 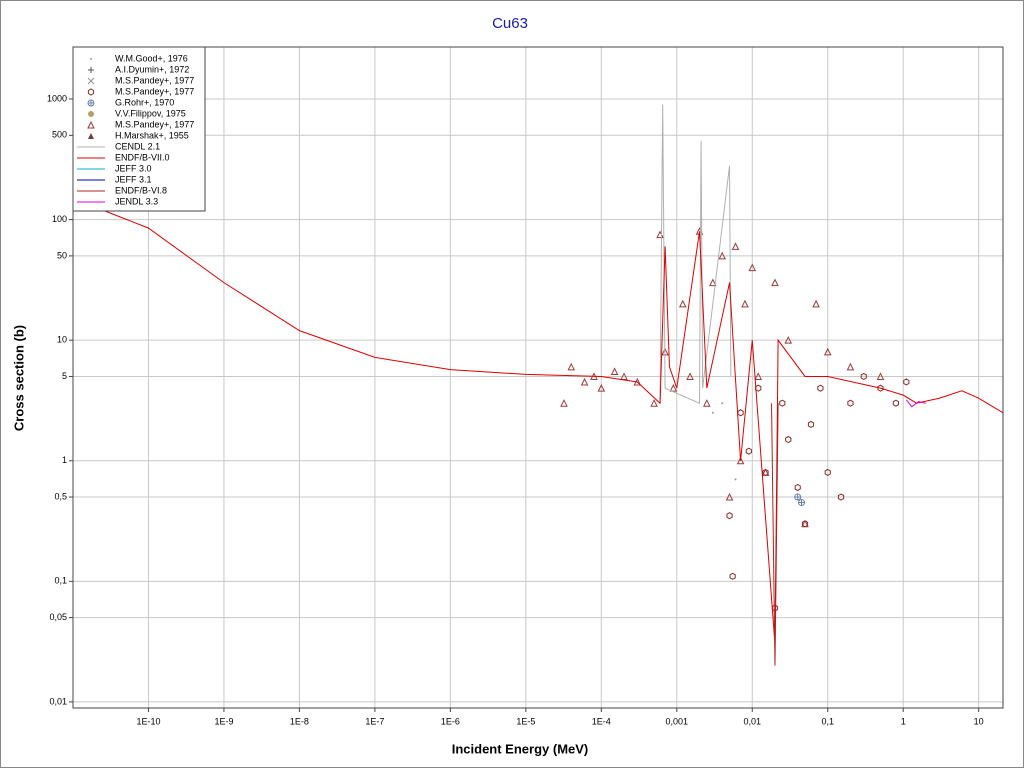 I want to click on x-tick-label: 1E-7, so click(x=374, y=721).